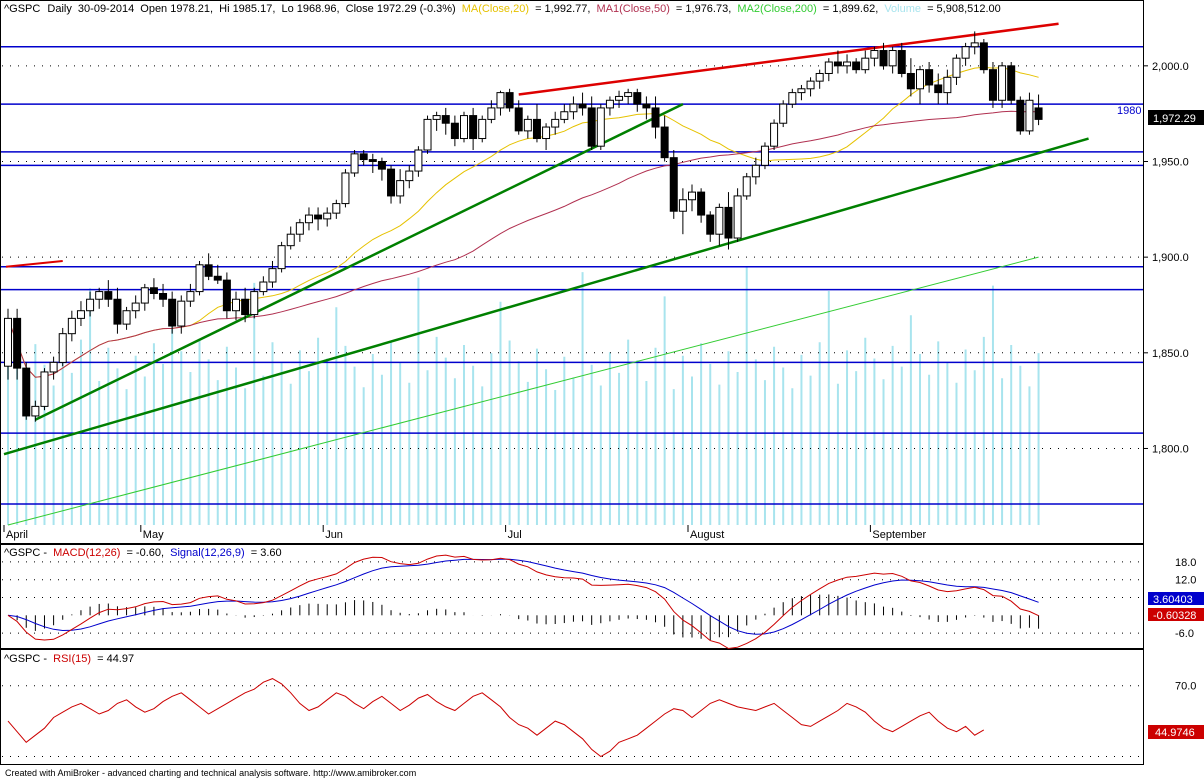 This screenshot has width=1204, height=781. I want to click on period-label: Daily, so click(59, 9).